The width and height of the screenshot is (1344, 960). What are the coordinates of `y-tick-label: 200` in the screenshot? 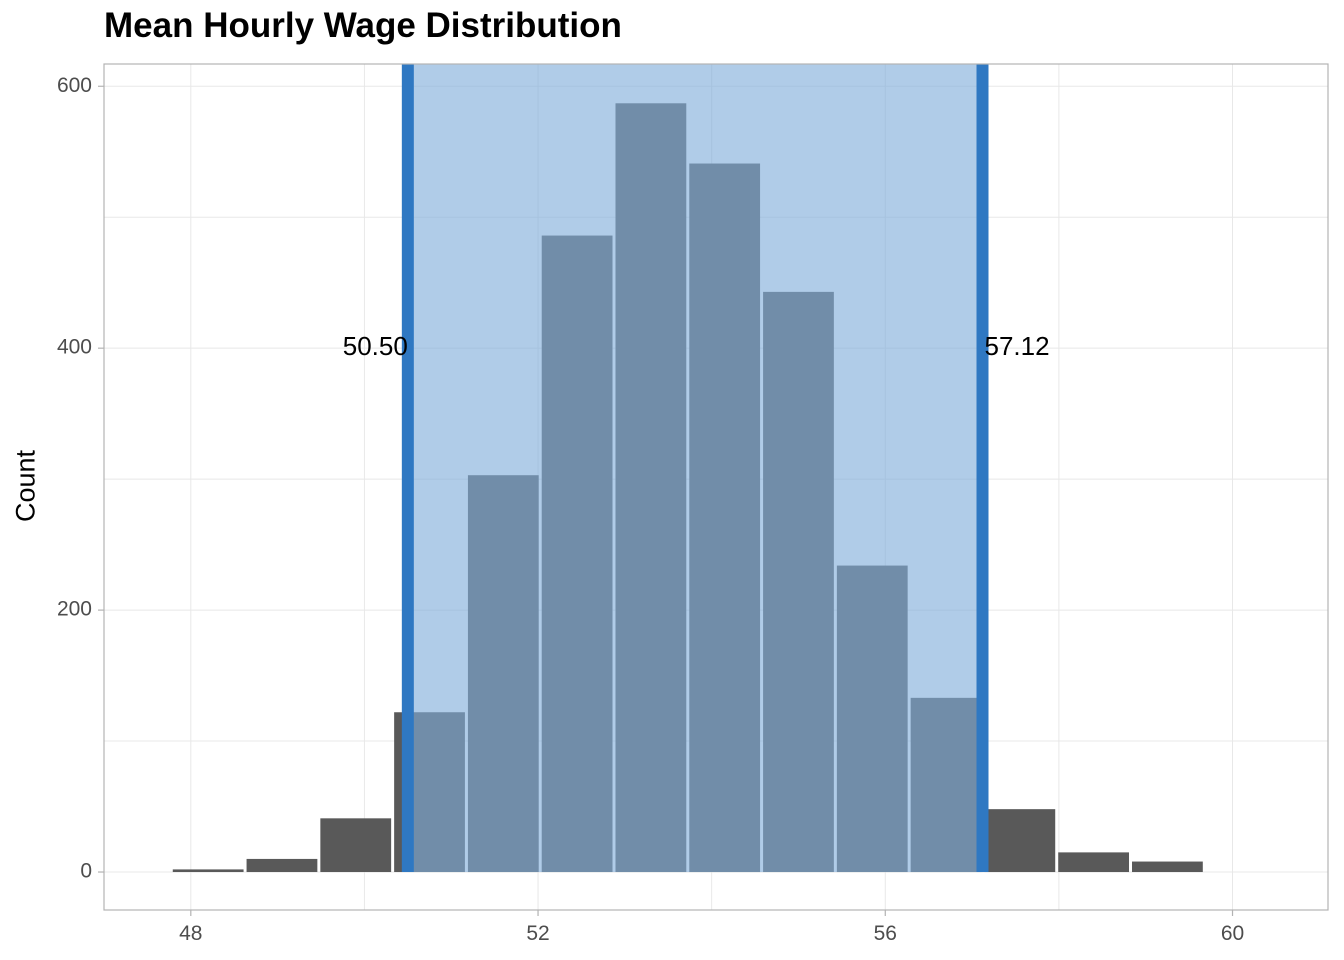 It's located at (74, 609).